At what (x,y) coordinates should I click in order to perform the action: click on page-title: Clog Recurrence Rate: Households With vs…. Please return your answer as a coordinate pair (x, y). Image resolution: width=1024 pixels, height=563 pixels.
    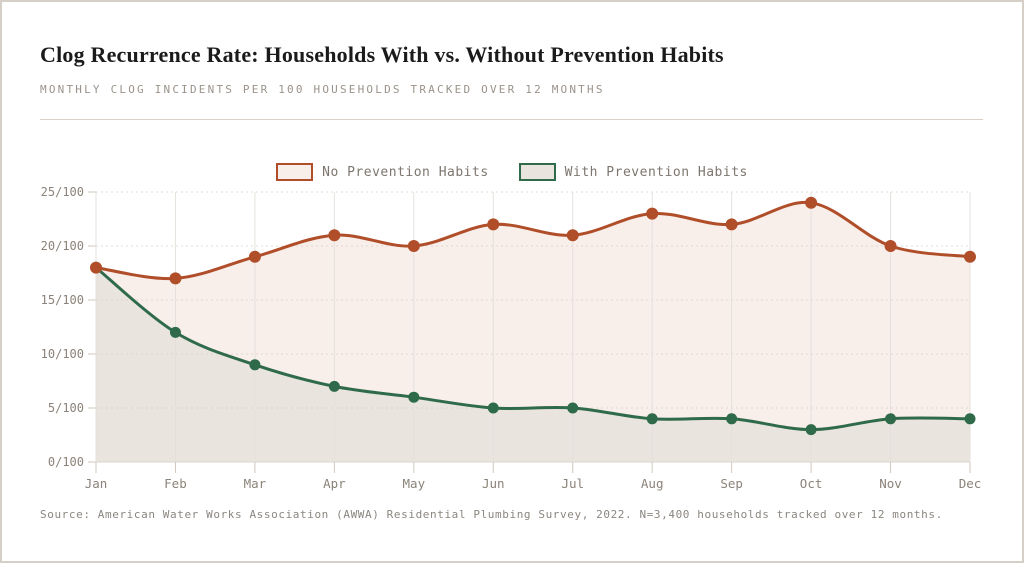
    Looking at the image, I should click on (382, 54).